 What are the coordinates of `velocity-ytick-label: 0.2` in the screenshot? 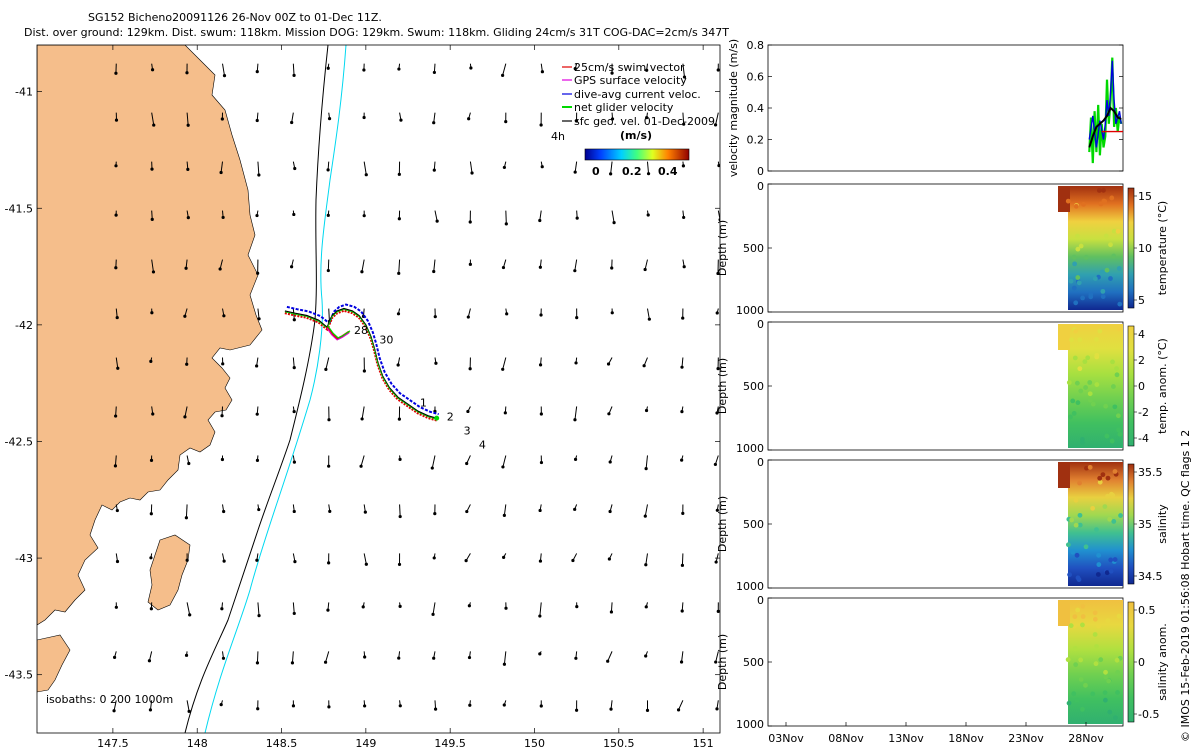 It's located at (756, 140).